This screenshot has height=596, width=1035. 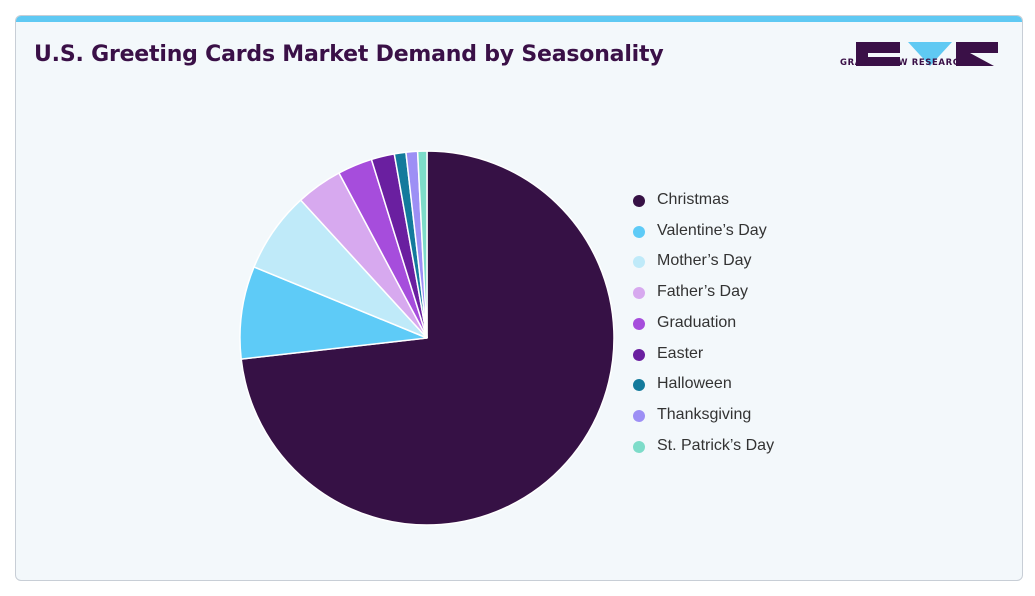 What do you see at coordinates (904, 63) in the screenshot?
I see `logo-text: GRAND VIEW RESEARCH` at bounding box center [904, 63].